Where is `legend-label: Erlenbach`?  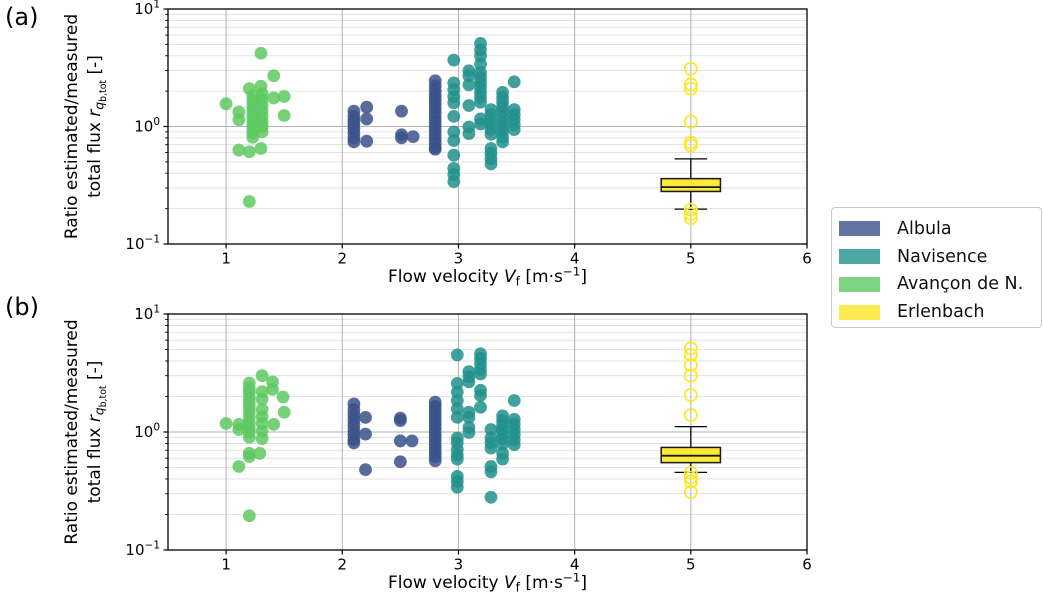 legend-label: Erlenbach is located at coordinates (941, 312).